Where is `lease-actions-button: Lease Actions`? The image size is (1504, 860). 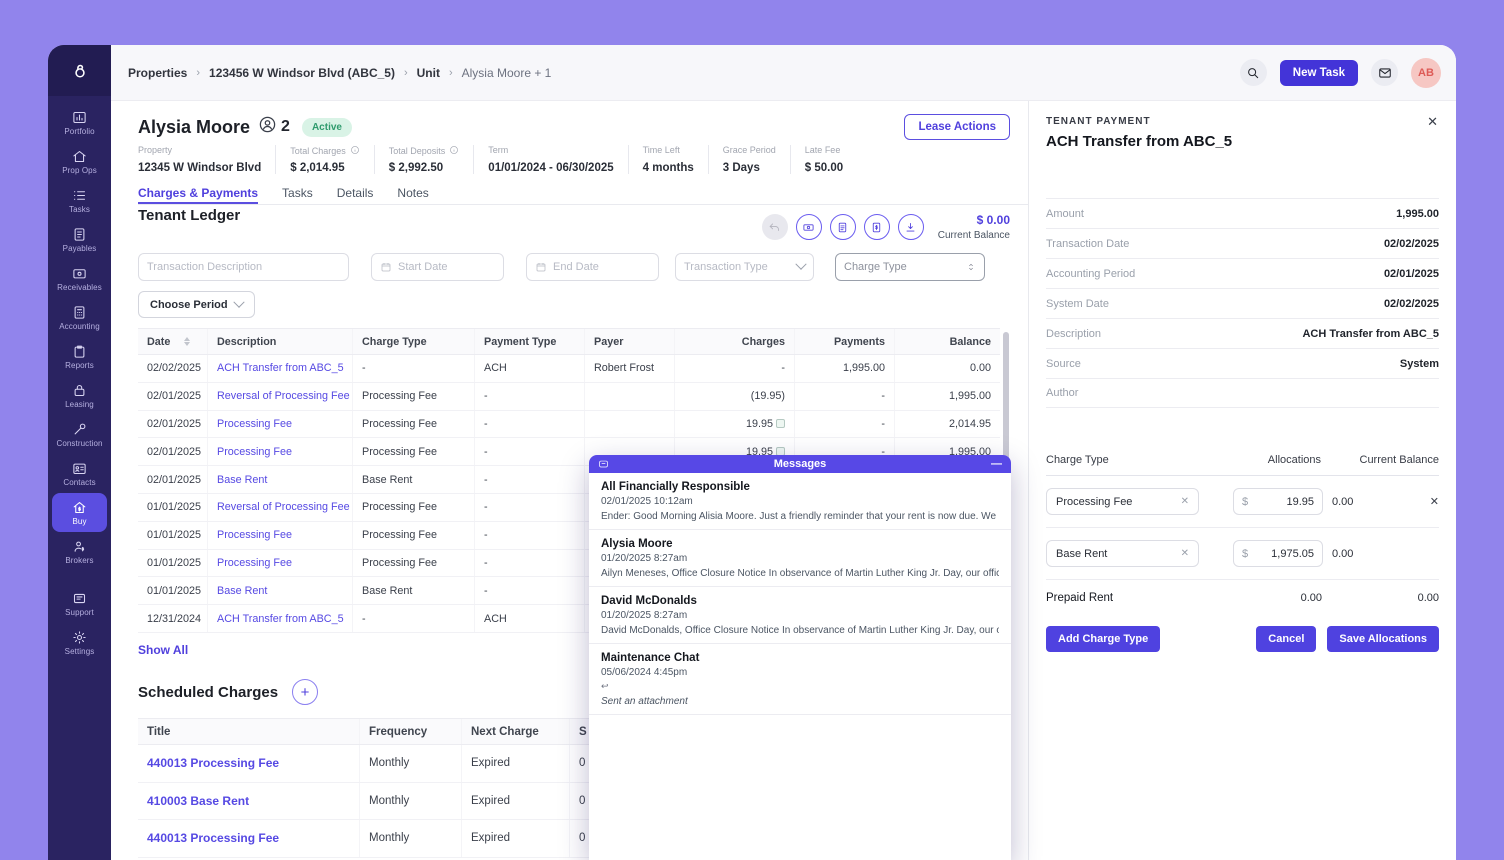
lease-actions-button: Lease Actions is located at coordinates (957, 127).